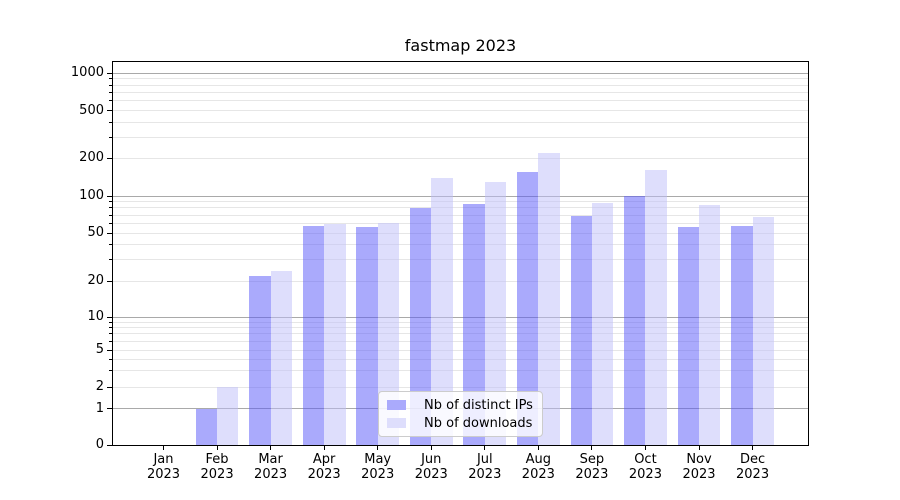 This screenshot has height=500, width=900. I want to click on y-tick-label: 100, so click(91, 195).